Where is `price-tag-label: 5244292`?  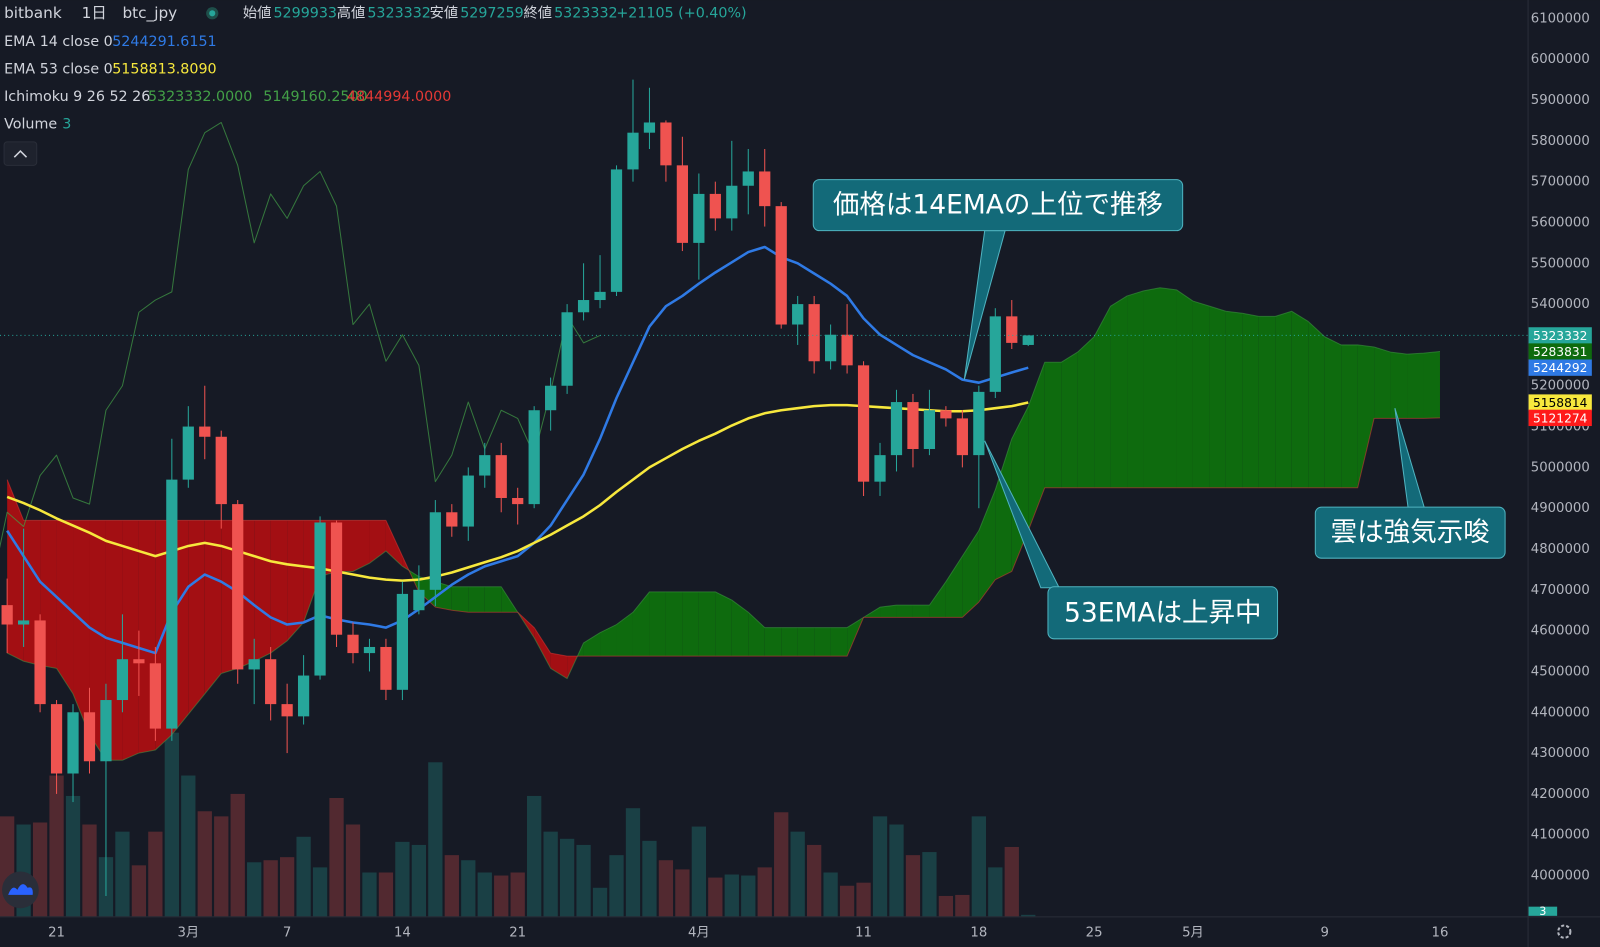 price-tag-label: 5244292 is located at coordinates (1560, 368).